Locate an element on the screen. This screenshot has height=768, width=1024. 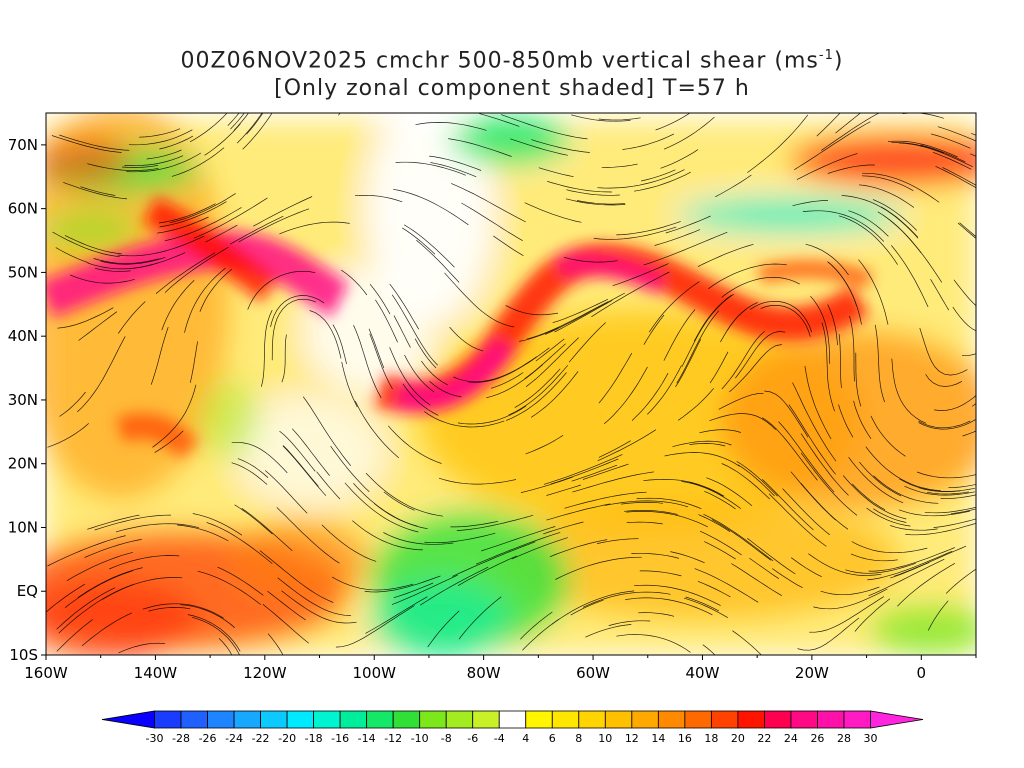
colorbar-label: 6 is located at coordinates (552, 738).